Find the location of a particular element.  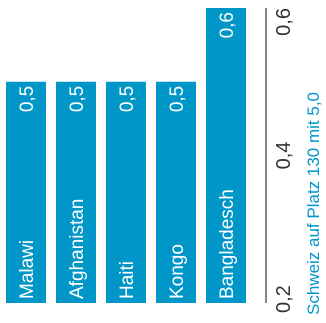

tick-label: 0,2 is located at coordinates (284, 299).